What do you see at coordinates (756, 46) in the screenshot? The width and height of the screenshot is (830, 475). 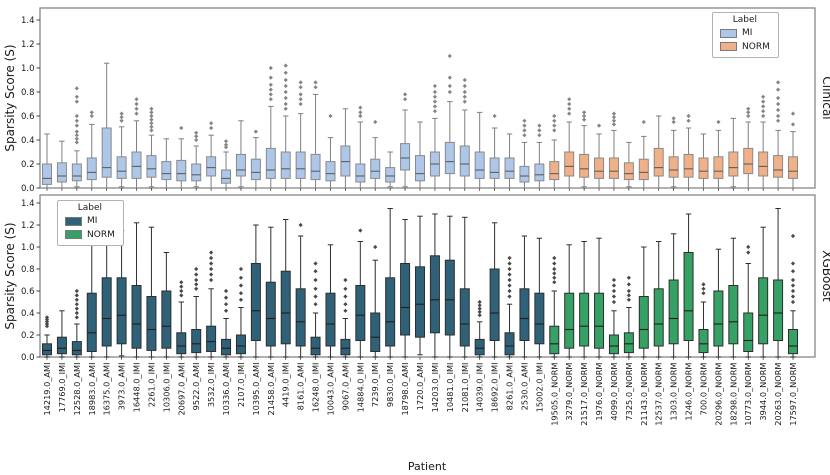 I see `clinical-legend-label-norm: NORM` at bounding box center [756, 46].